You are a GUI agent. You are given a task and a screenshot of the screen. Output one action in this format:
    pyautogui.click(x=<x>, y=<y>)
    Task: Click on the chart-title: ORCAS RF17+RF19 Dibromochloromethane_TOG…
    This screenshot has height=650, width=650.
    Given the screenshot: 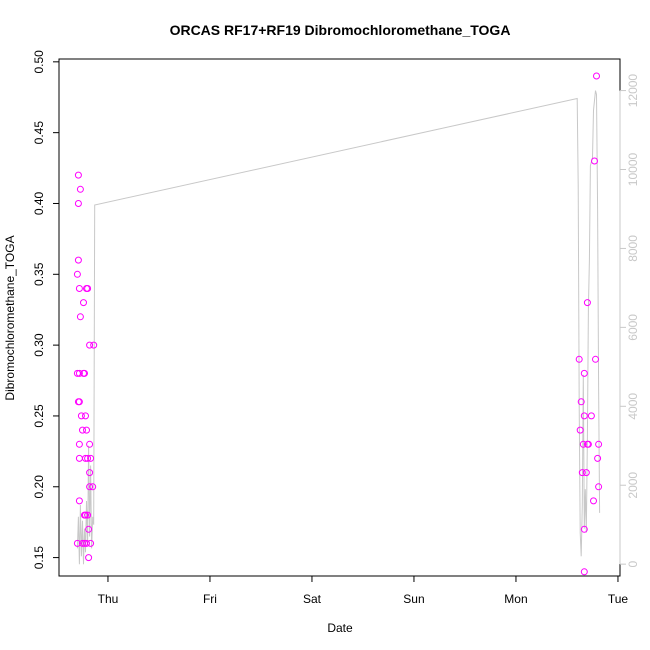 What is the action you would take?
    pyautogui.click(x=340, y=30)
    